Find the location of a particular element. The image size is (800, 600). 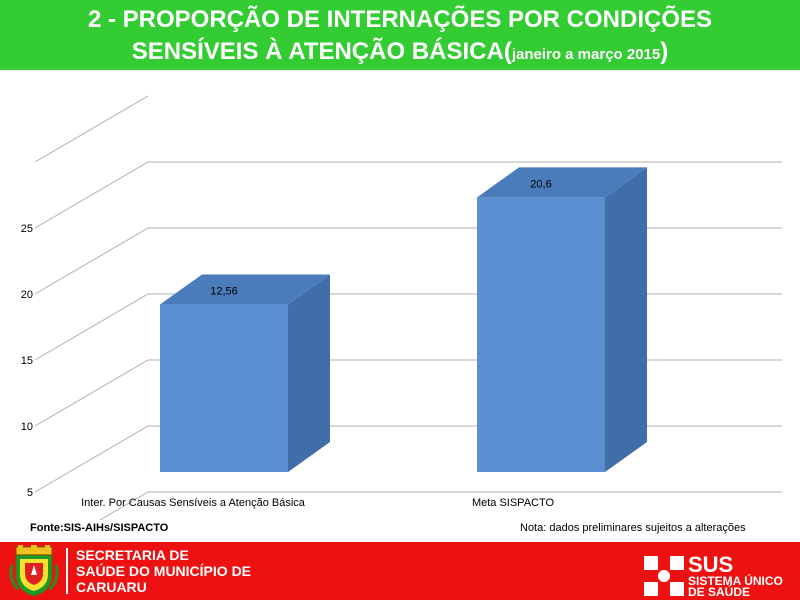

y-tick-label: 15 is located at coordinates (27, 361).